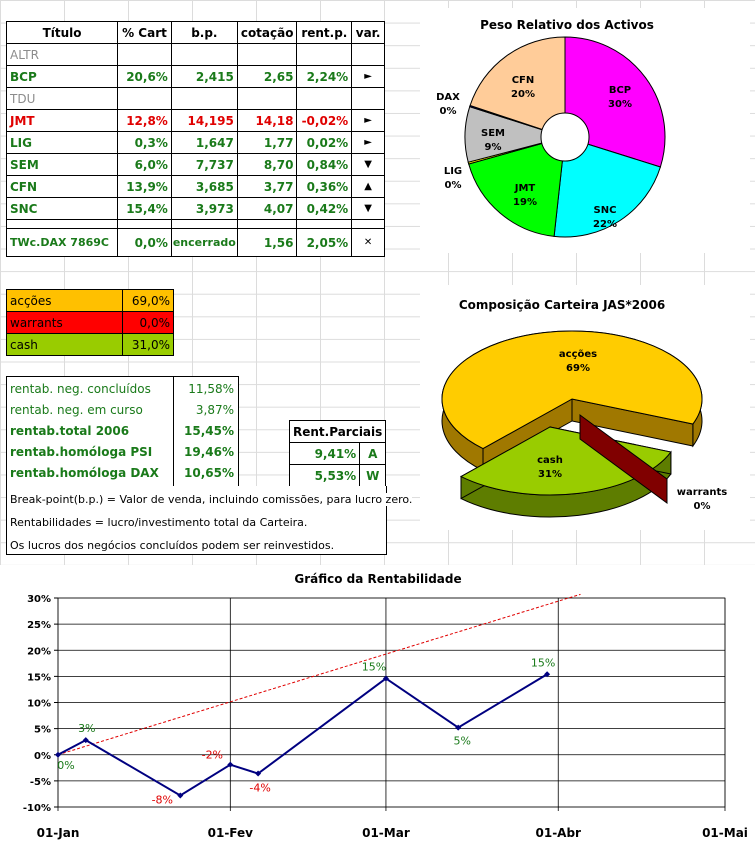  What do you see at coordinates (453, 171) in the screenshot?
I see `pie1-label-lig: LIG` at bounding box center [453, 171].